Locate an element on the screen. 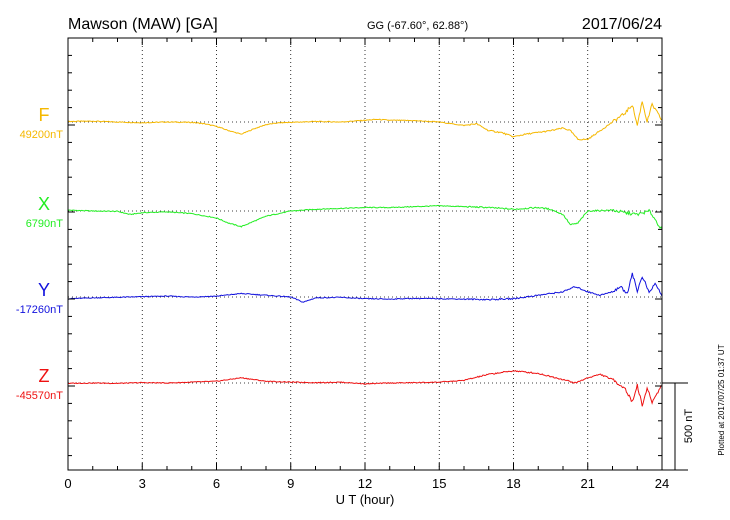 The width and height of the screenshot is (730, 520). series-line-z is located at coordinates (365, 388).